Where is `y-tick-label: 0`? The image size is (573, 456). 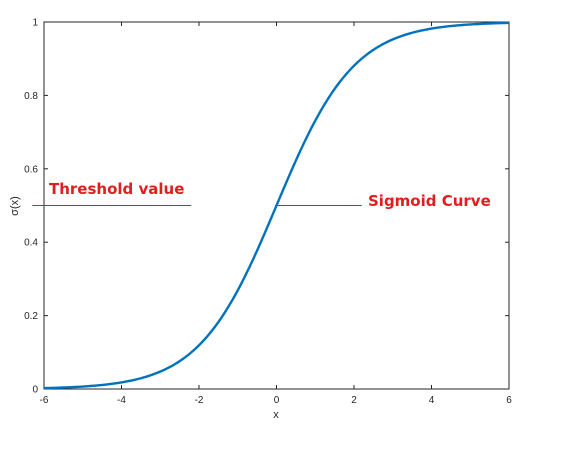
y-tick-label: 0 is located at coordinates (35, 390).